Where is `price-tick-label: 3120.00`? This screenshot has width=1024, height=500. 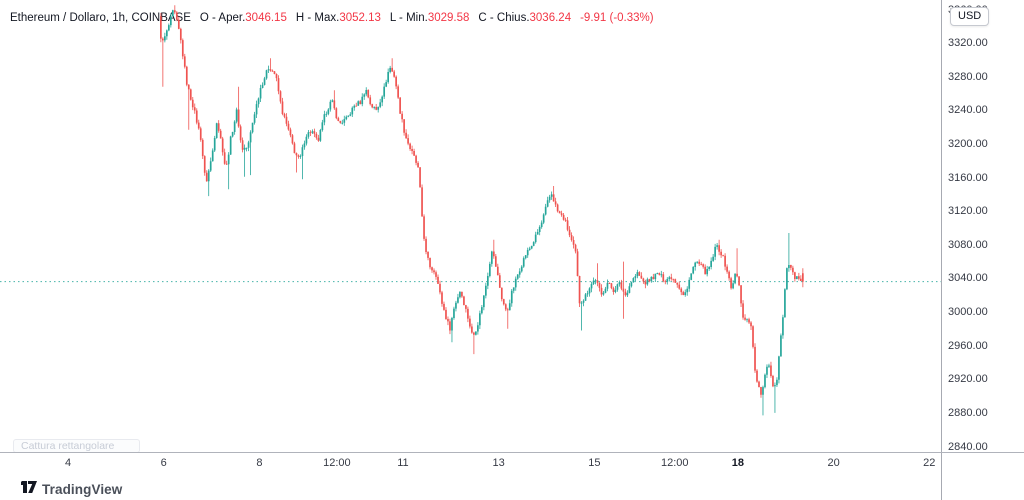
price-tick-label: 3120.00 is located at coordinates (968, 211).